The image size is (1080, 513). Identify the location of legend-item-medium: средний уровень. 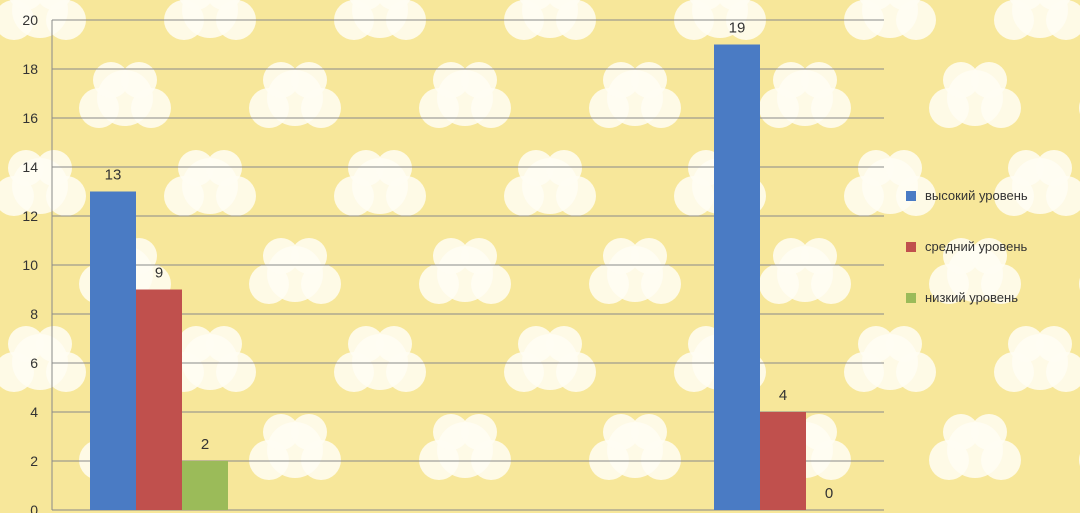
(967, 246).